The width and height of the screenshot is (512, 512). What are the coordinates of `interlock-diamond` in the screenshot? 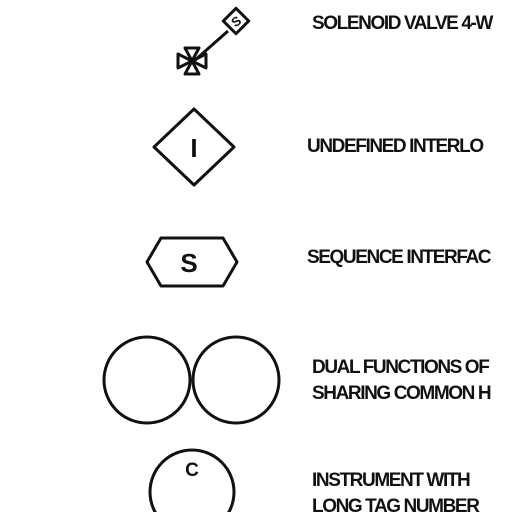 It's located at (194, 147).